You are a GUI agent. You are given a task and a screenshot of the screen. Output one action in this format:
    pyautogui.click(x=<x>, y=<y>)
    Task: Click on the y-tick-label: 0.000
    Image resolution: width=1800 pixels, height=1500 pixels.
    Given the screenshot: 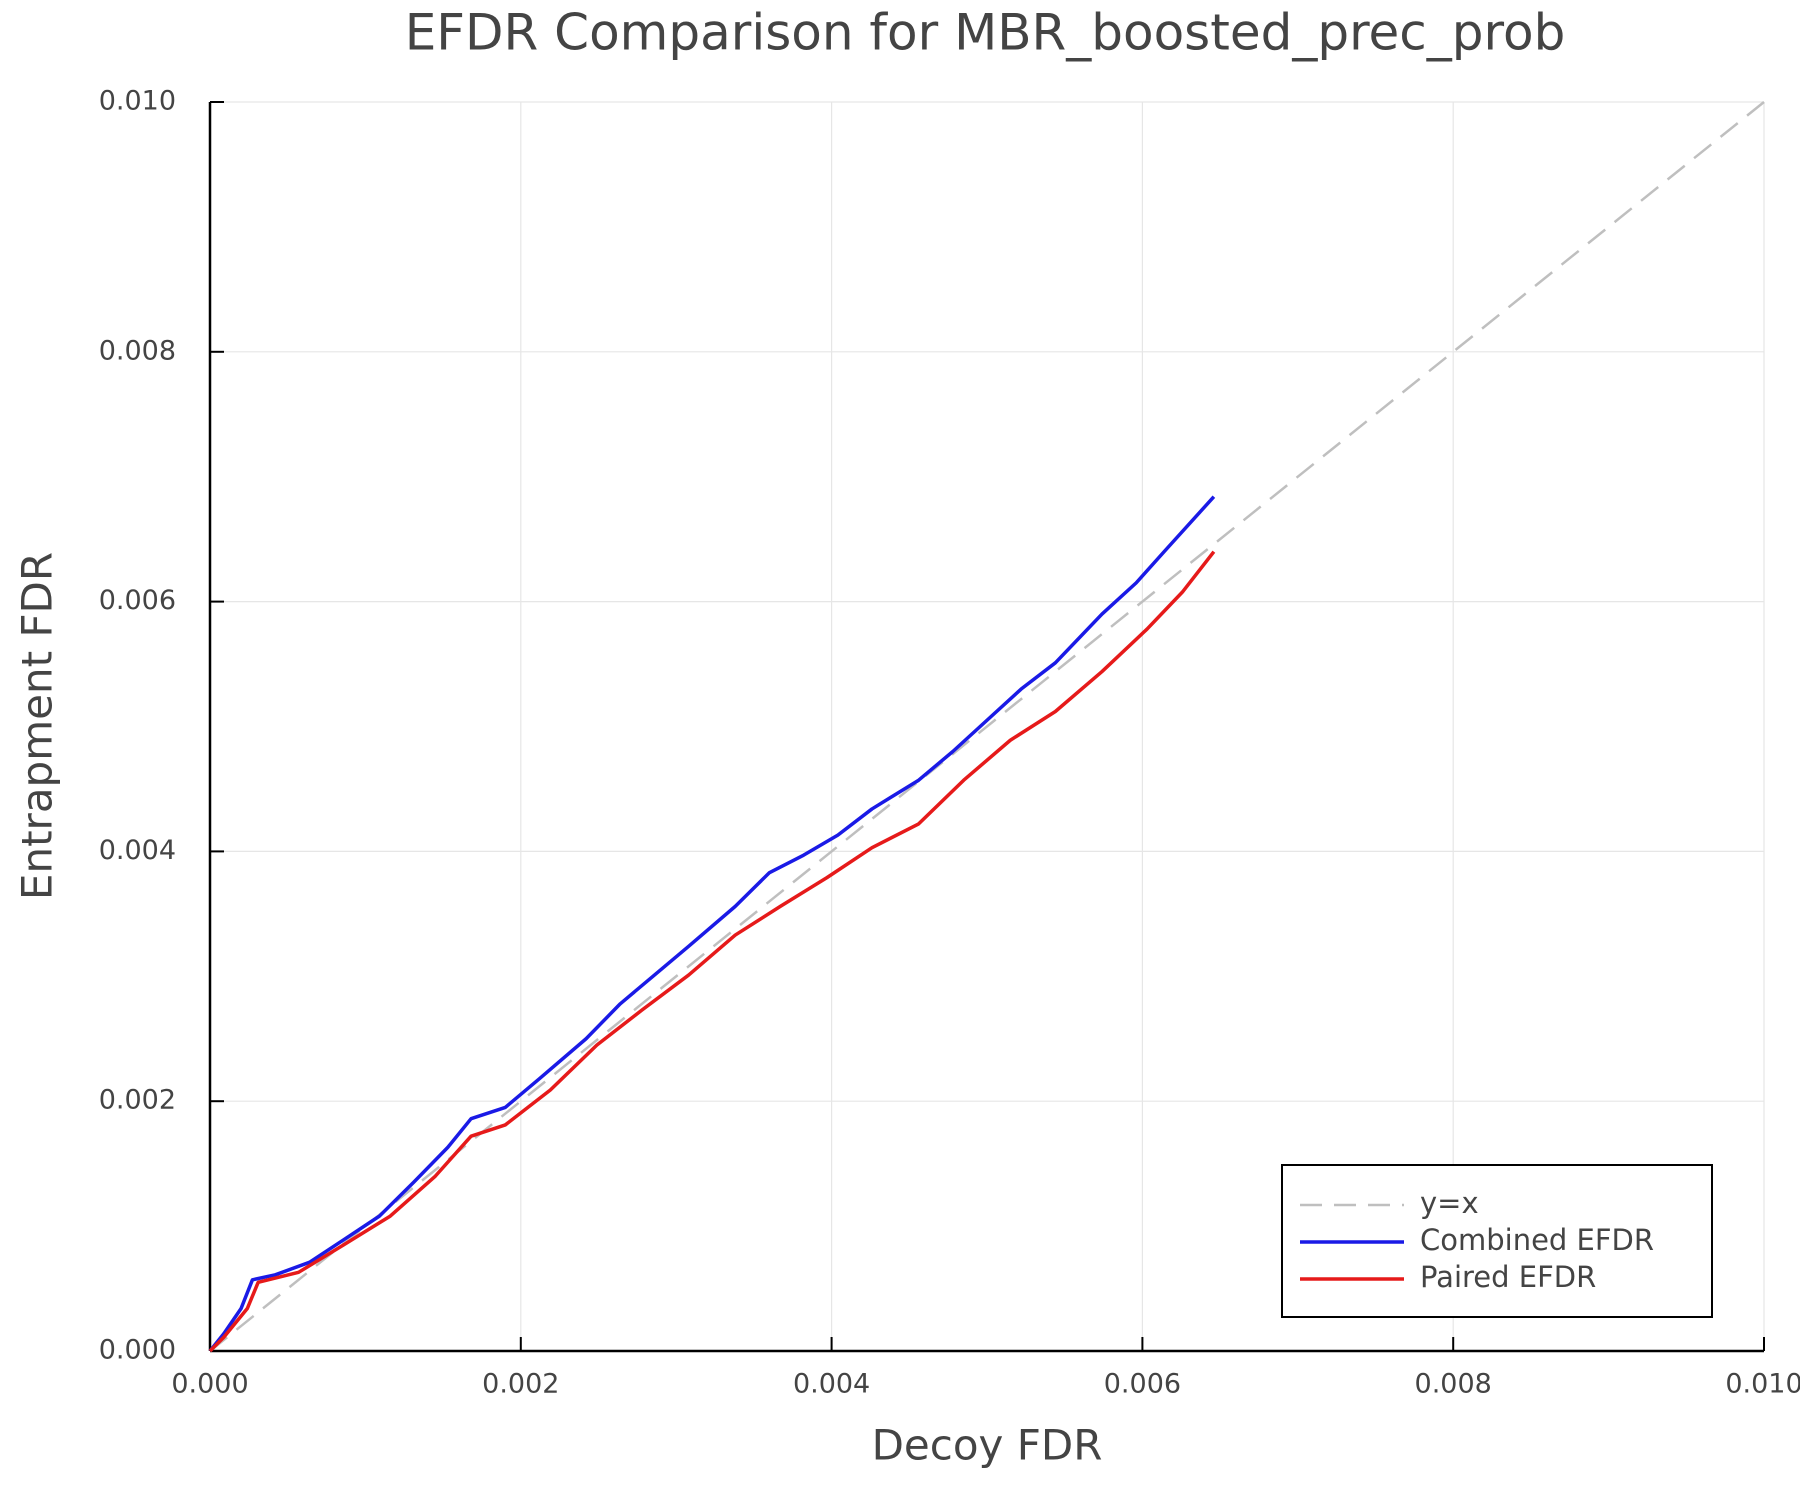 What is the action you would take?
    pyautogui.click(x=137, y=1350)
    